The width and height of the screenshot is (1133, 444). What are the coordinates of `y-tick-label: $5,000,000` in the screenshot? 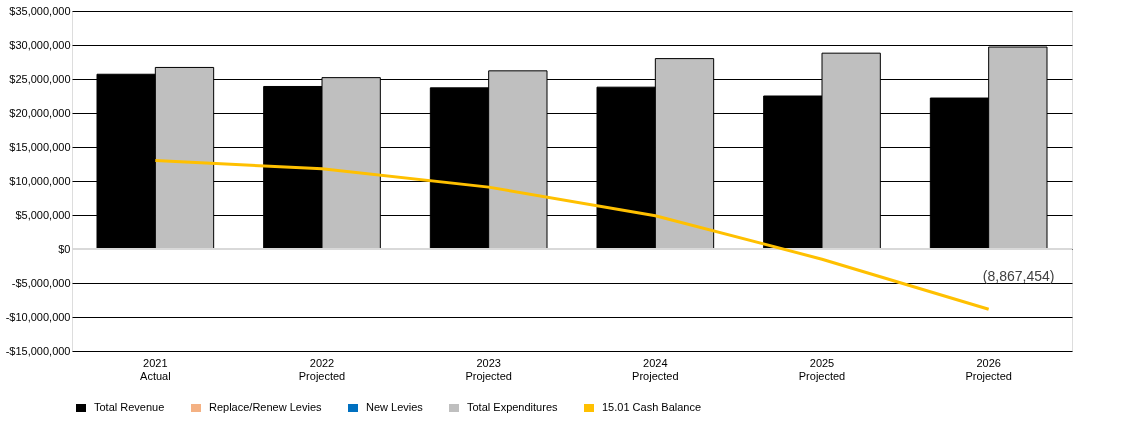 It's located at (43, 214).